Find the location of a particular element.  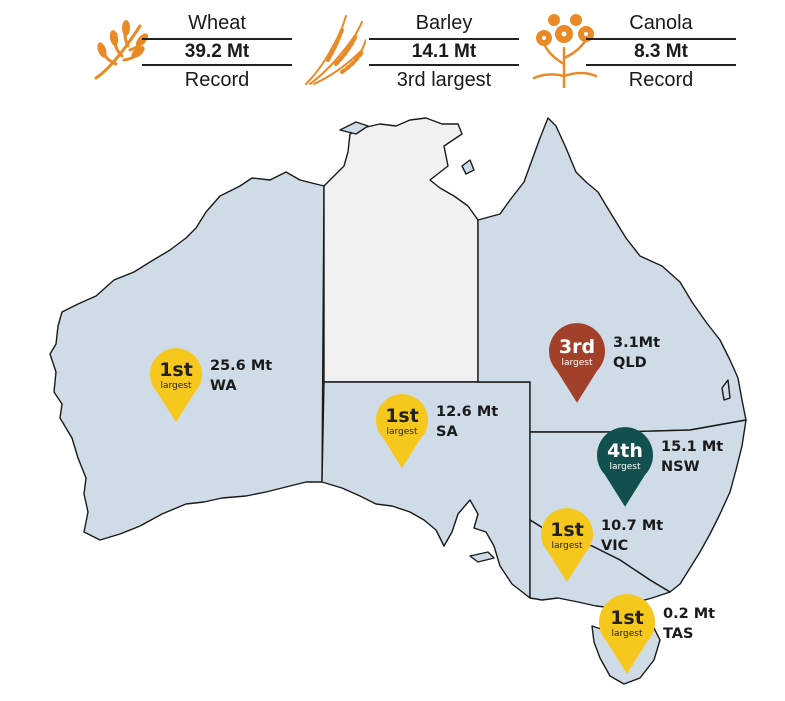

state-value: 10.7 Mt is located at coordinates (632, 526).